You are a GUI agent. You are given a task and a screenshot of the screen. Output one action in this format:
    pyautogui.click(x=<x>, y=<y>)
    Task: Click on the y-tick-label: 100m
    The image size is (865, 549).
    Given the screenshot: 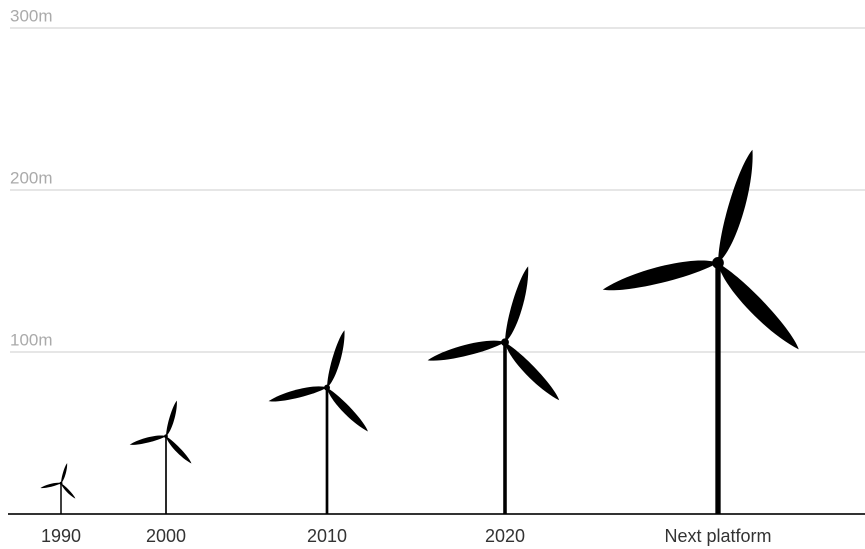 What is the action you would take?
    pyautogui.click(x=31, y=339)
    